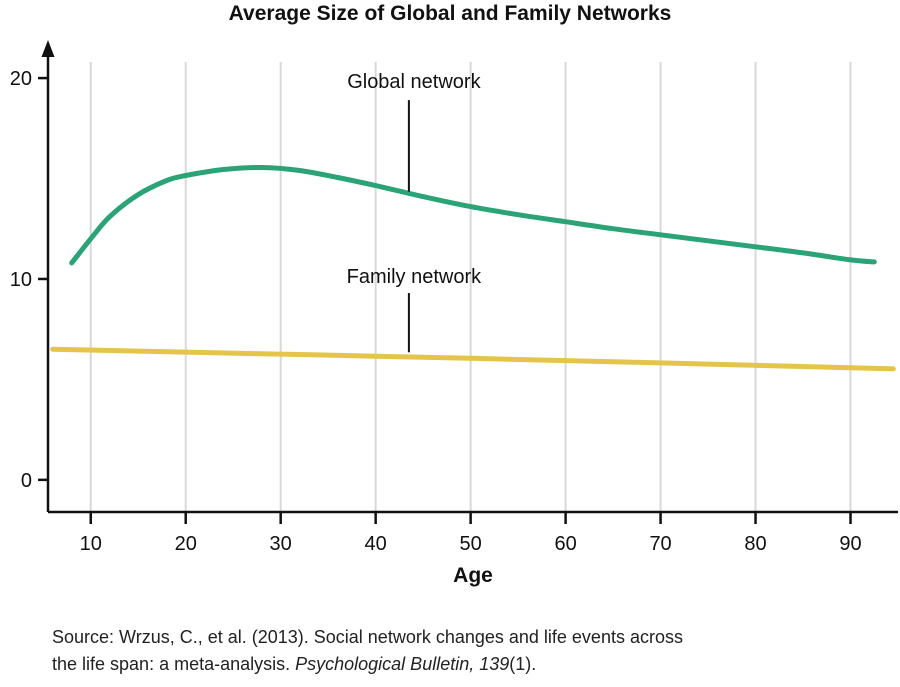 The image size is (900, 687). What do you see at coordinates (21, 79) in the screenshot?
I see `y-tick-label: 20` at bounding box center [21, 79].